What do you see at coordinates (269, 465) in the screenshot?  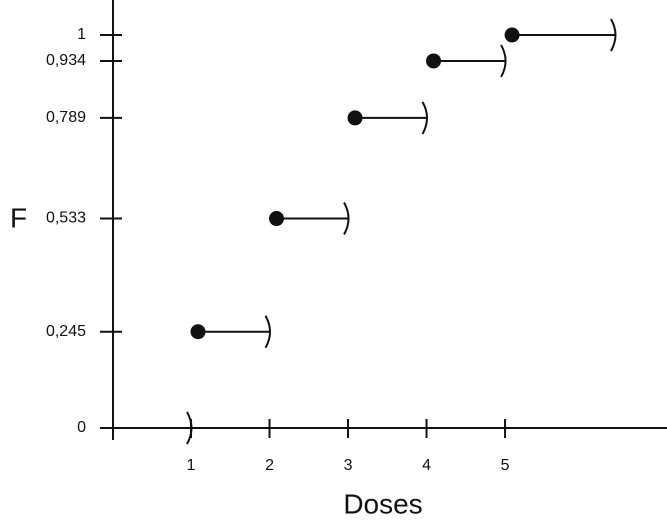 I see `x-tick-label: 2` at bounding box center [269, 465].